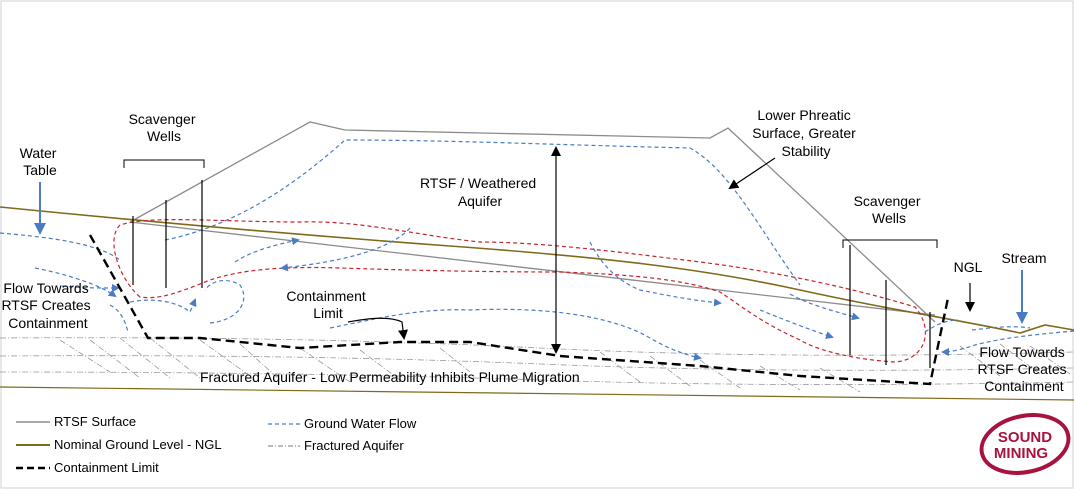 The height and width of the screenshot is (489, 1074). Describe the element at coordinates (752, 173) in the screenshot. I see `lower-phreatic-arrow` at that location.